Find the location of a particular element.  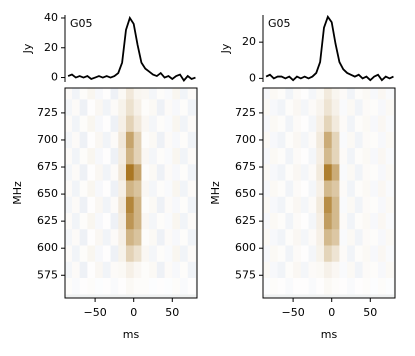

profile-line is located at coordinates (329, 48).